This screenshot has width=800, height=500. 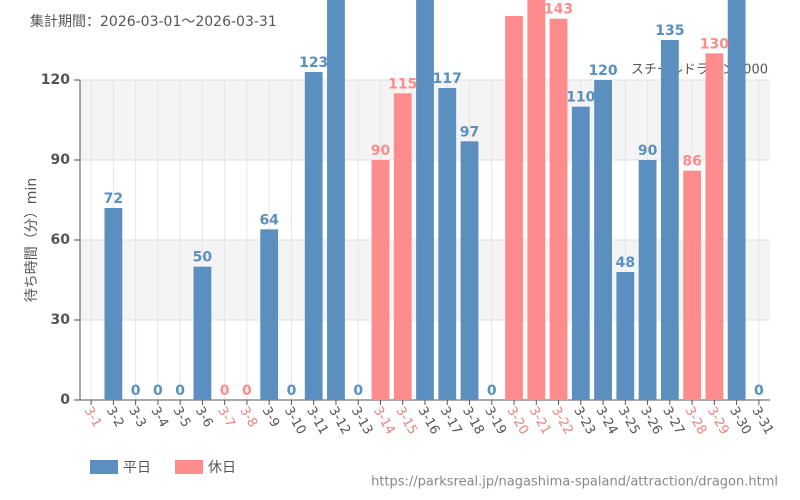 I want to click on value-label: 115, so click(x=402, y=84).